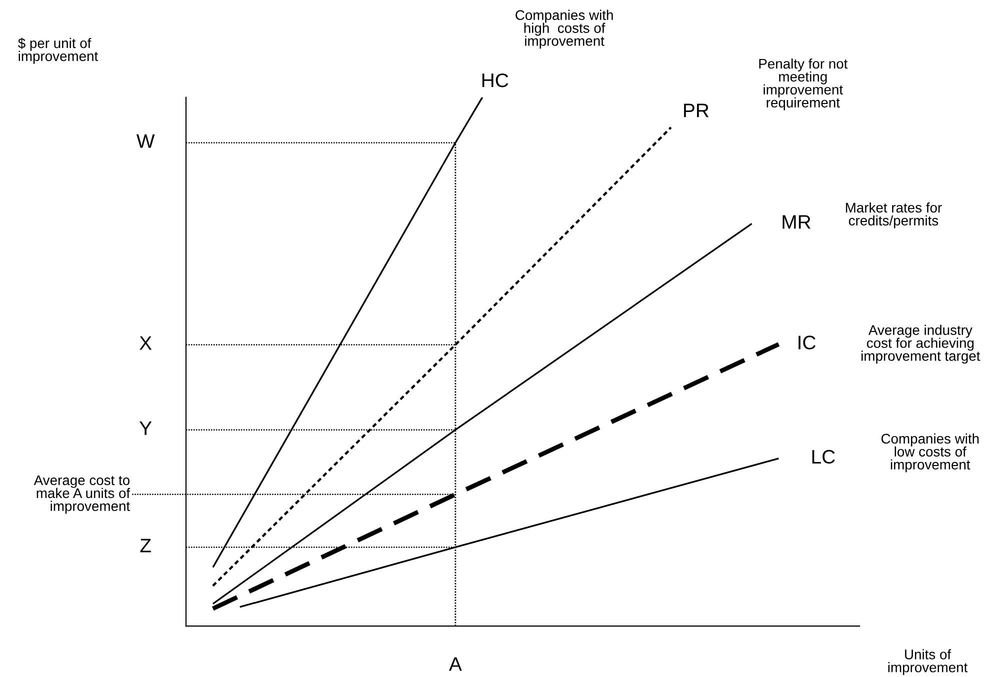  Describe the element at coordinates (696, 111) in the screenshot. I see `series-label: PR` at that location.